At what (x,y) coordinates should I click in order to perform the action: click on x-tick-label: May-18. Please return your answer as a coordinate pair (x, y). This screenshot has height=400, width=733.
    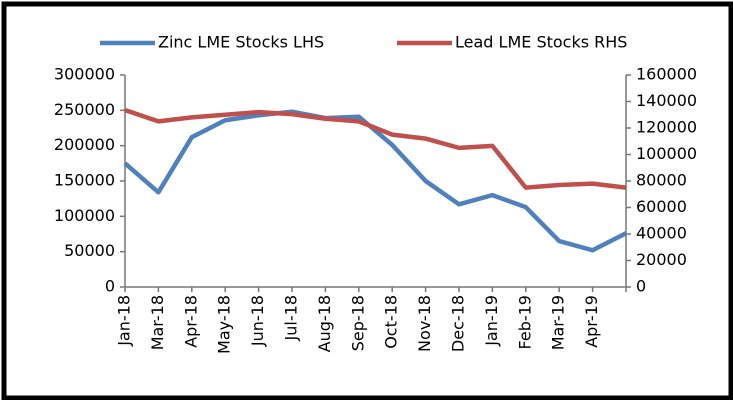
    Looking at the image, I should click on (224, 324).